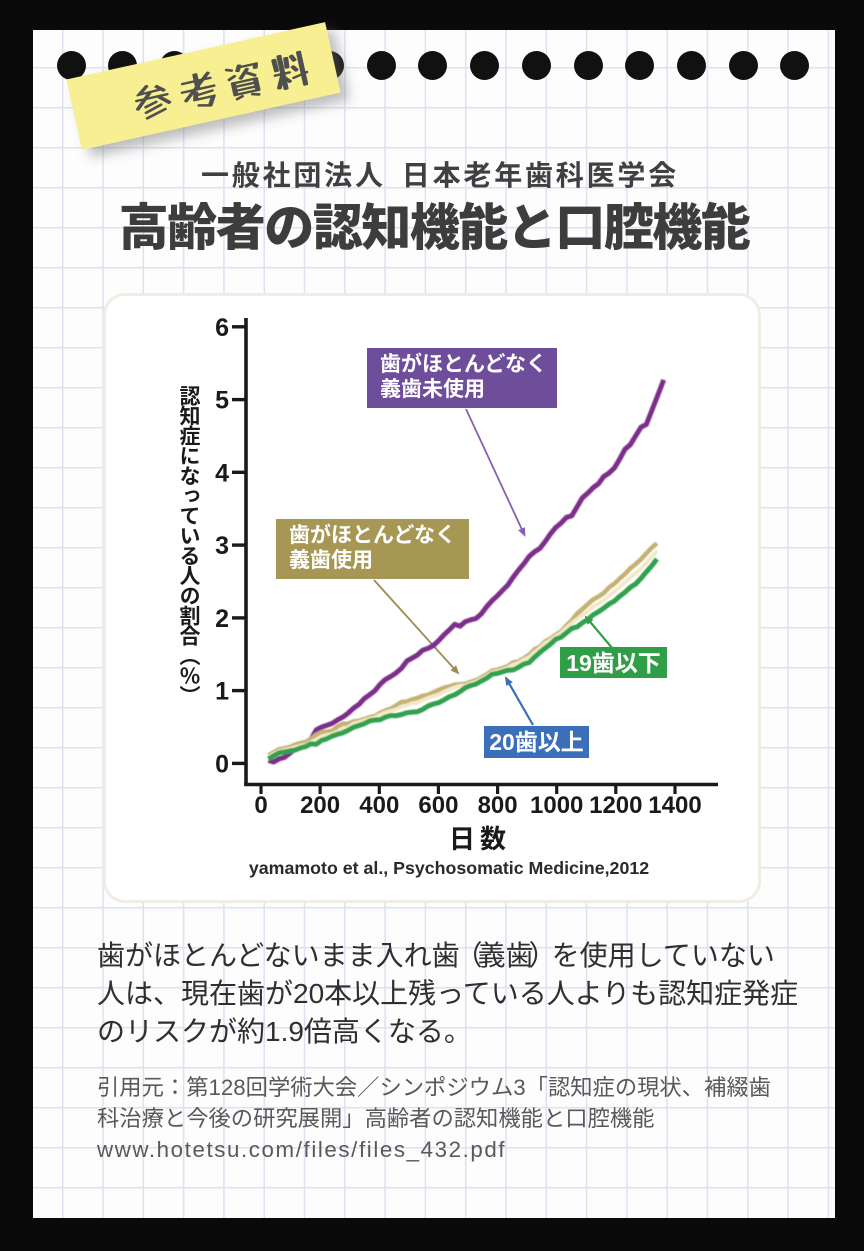  What do you see at coordinates (331, 560) in the screenshot?
I see `svg-text: 義歯使用` at bounding box center [331, 560].